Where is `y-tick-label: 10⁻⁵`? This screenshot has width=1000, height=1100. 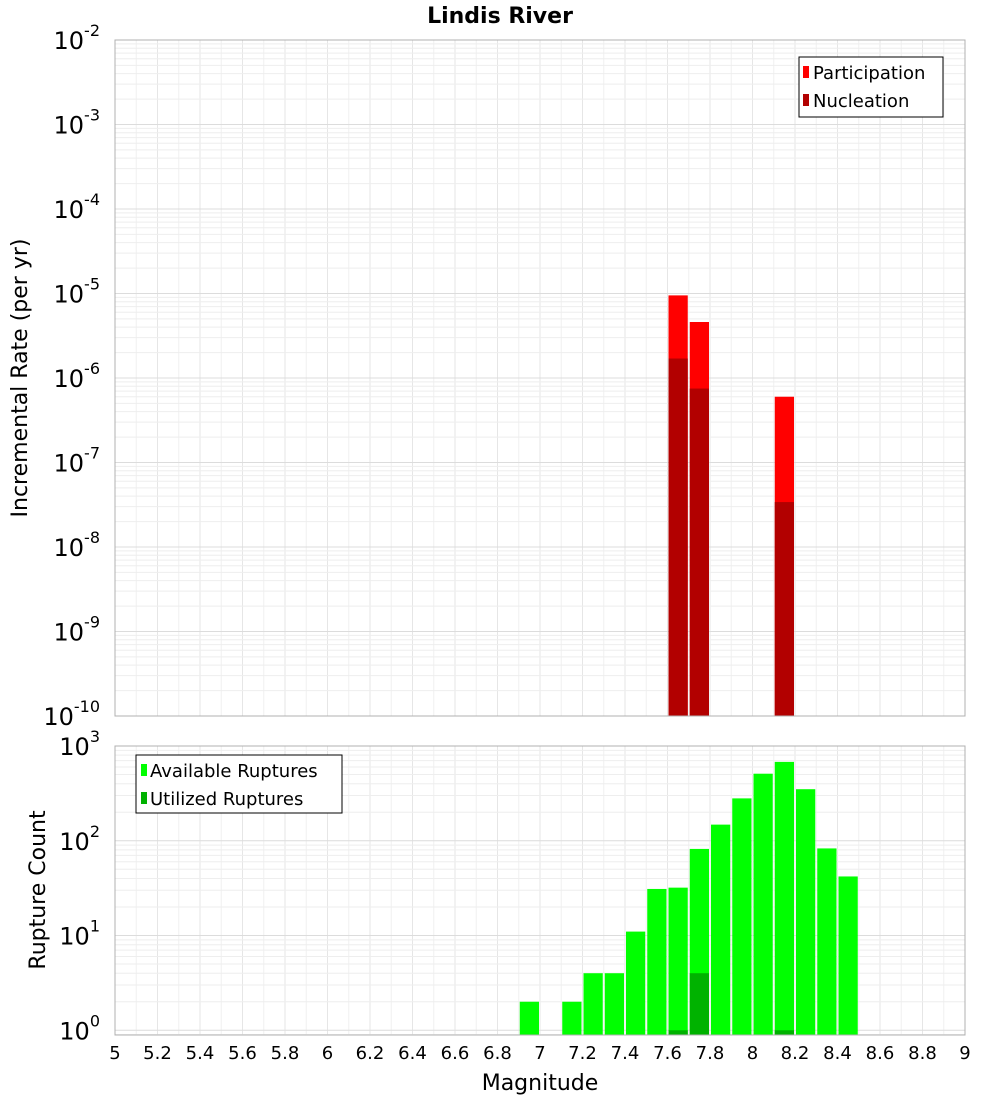 y-tick-label: 10⁻⁵ is located at coordinates (77, 292).